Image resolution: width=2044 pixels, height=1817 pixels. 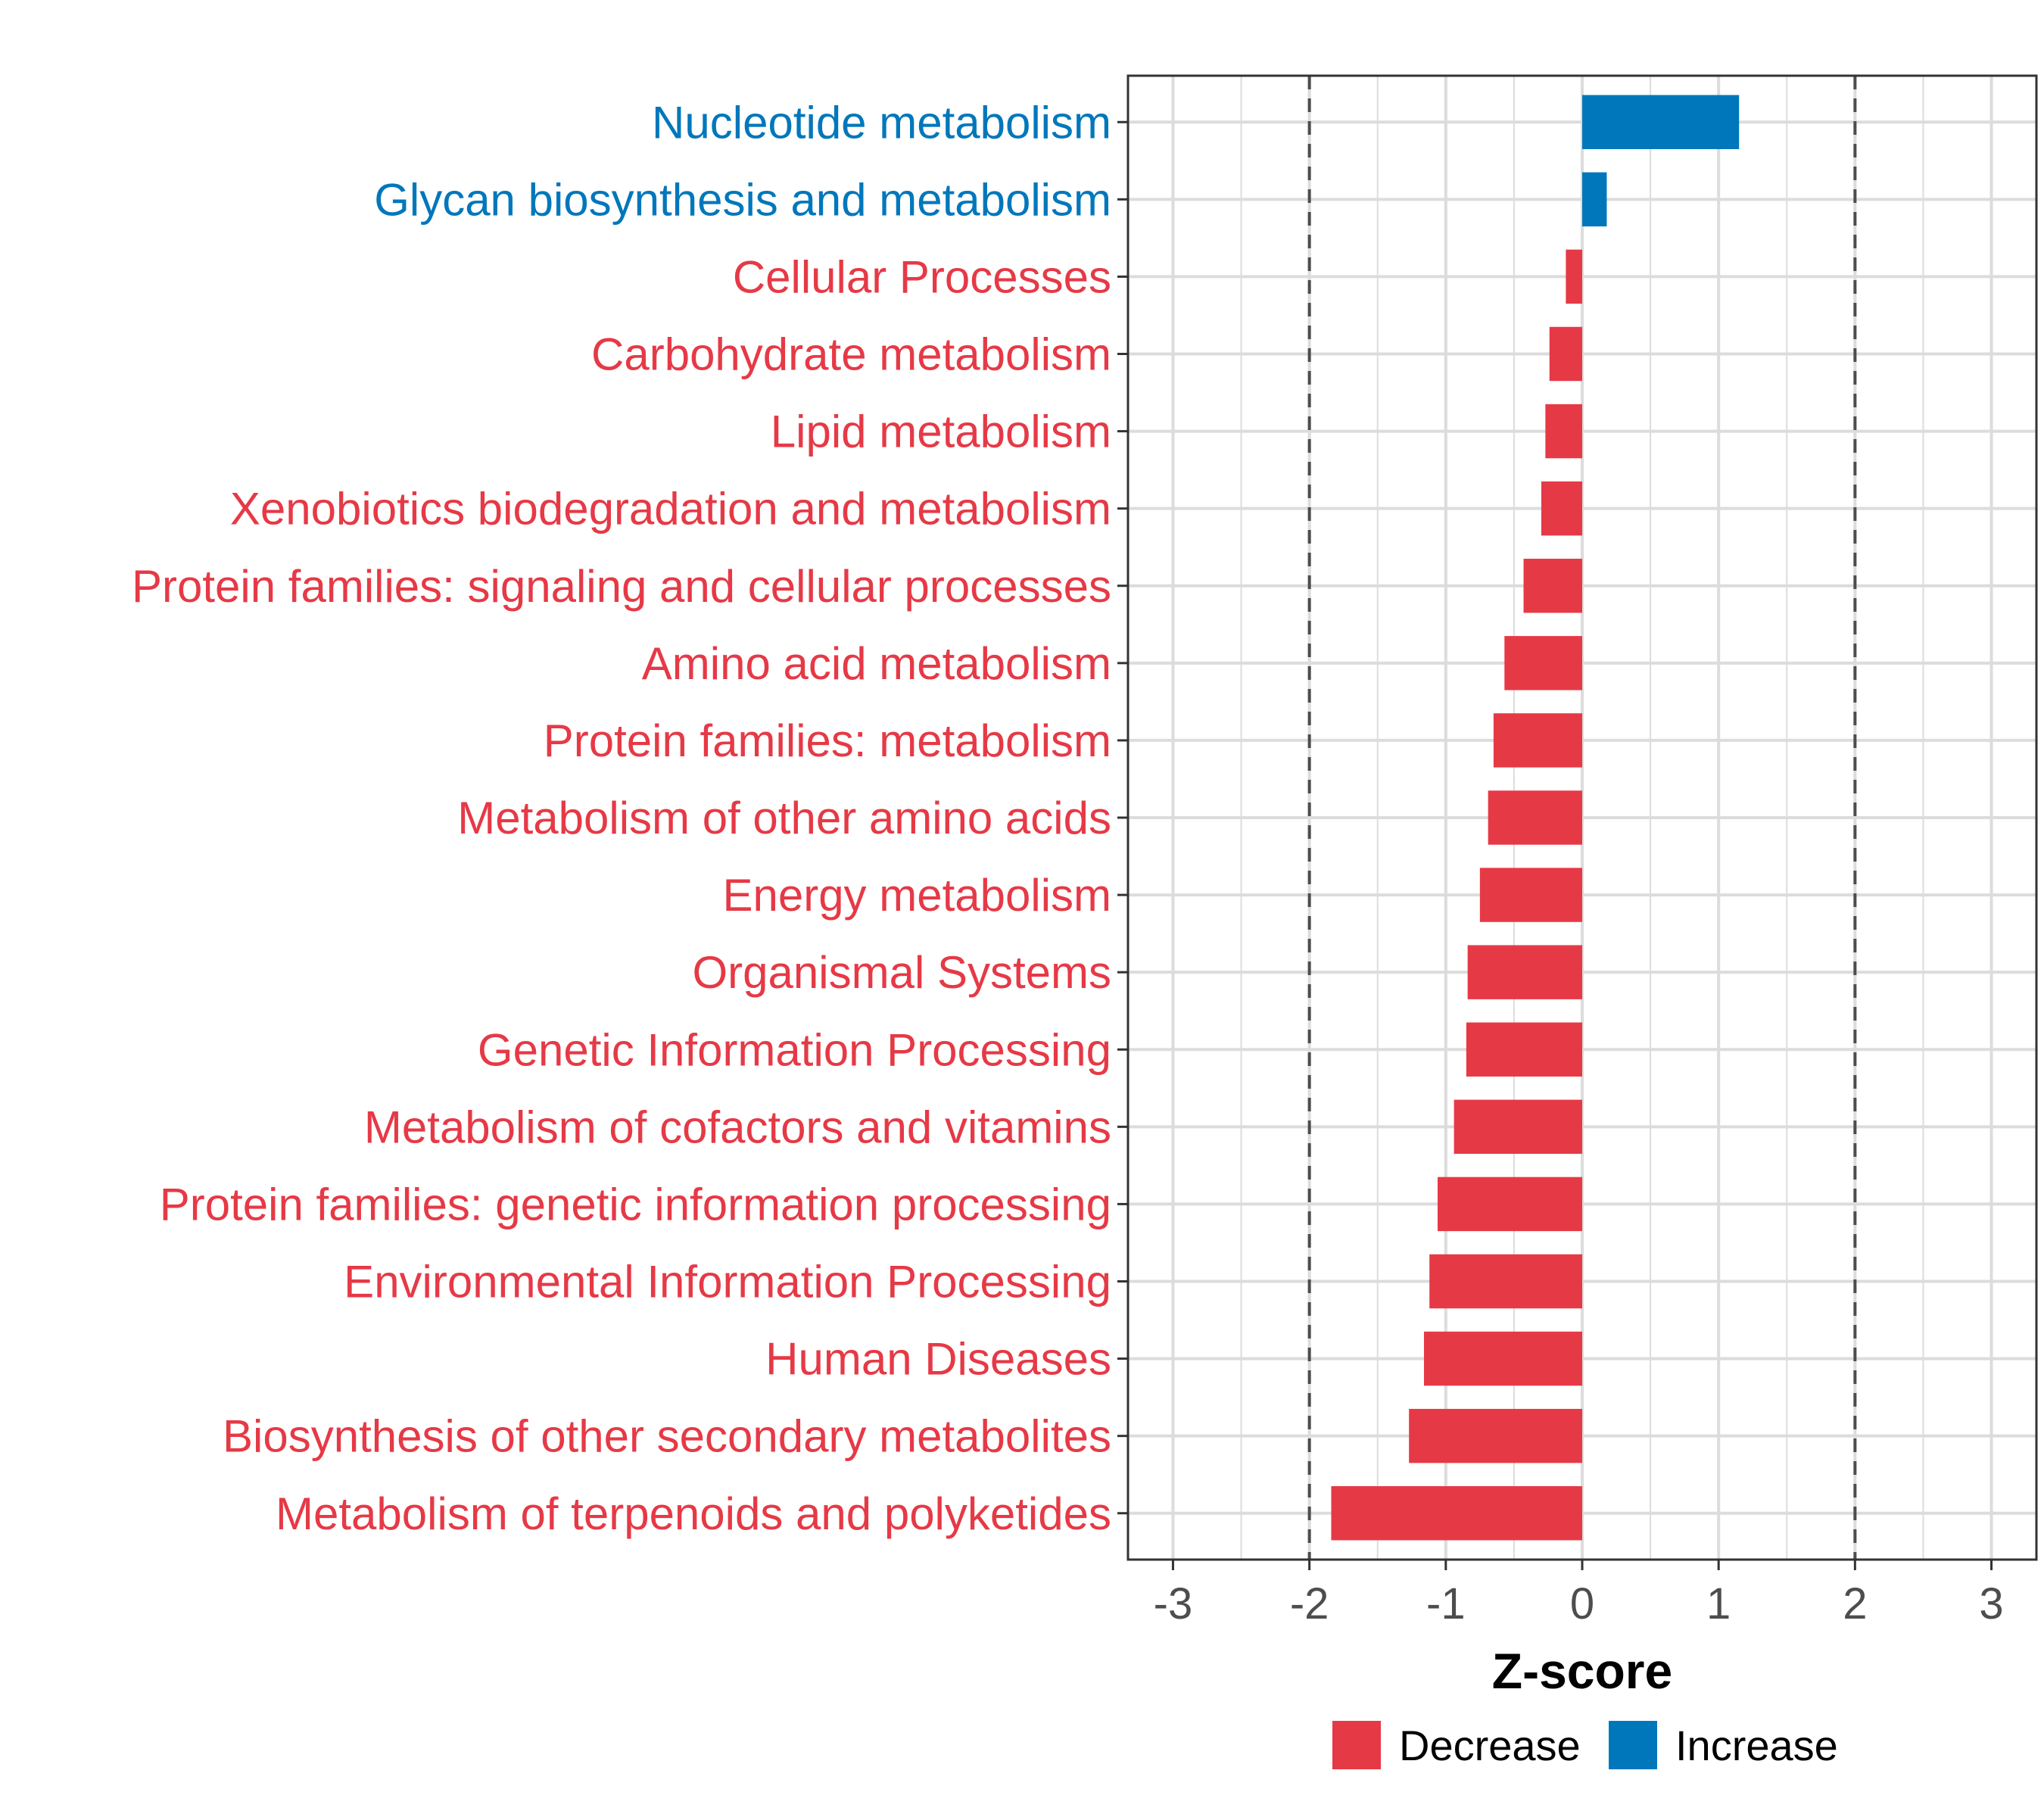 I want to click on x-tick-label: 1, so click(x=1718, y=1603).